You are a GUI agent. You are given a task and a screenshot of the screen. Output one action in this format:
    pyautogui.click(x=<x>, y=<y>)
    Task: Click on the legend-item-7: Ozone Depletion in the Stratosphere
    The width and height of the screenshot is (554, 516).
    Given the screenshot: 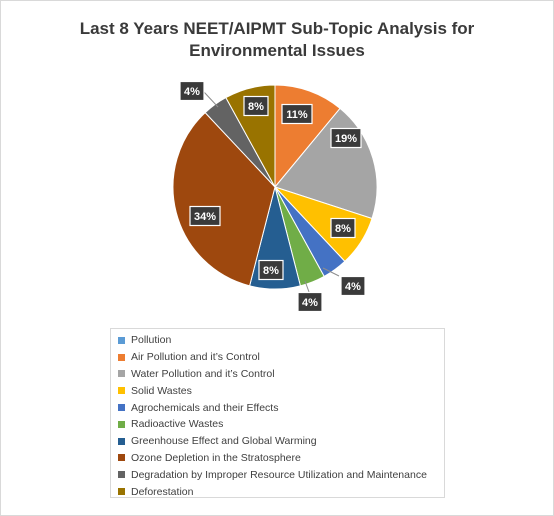 What is the action you would take?
    pyautogui.click(x=281, y=458)
    